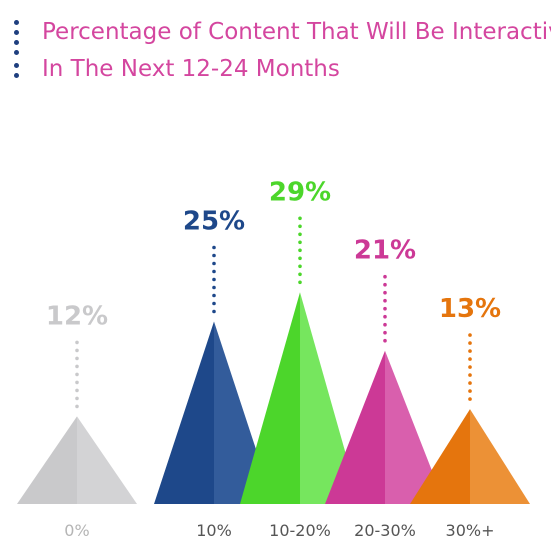  I want to click on category-label: 10%, so click(214, 530).